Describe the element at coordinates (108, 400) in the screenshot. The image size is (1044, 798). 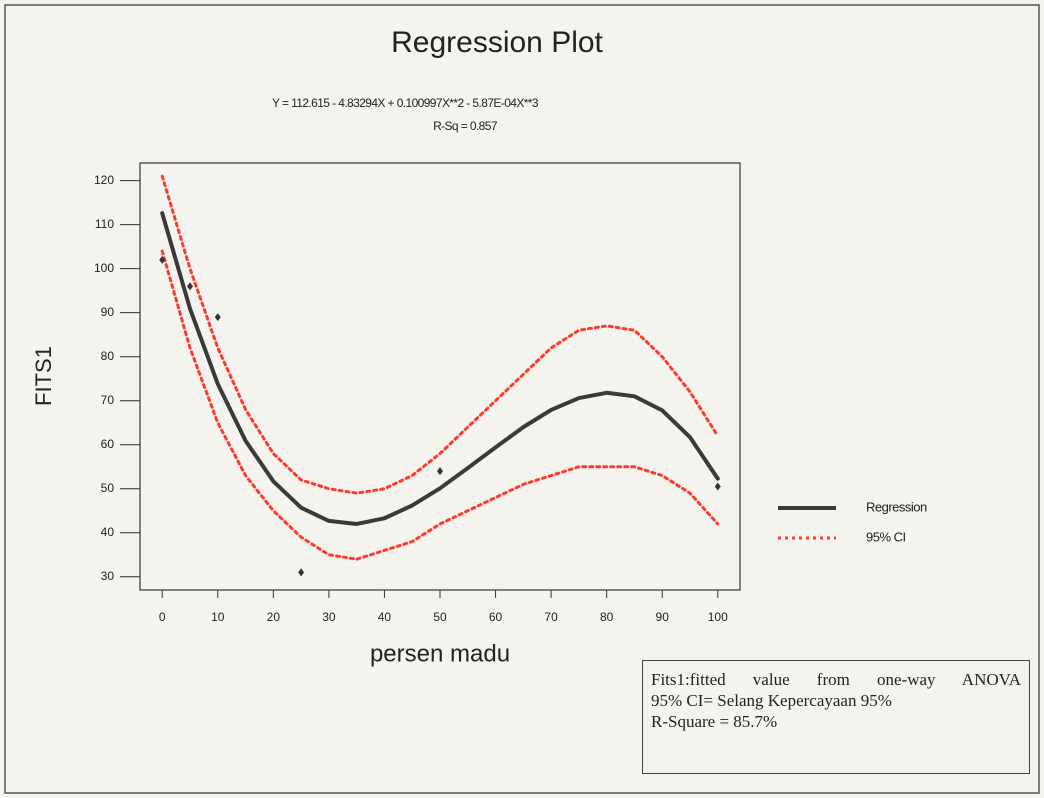
I see `y-tick-label: 70` at that location.